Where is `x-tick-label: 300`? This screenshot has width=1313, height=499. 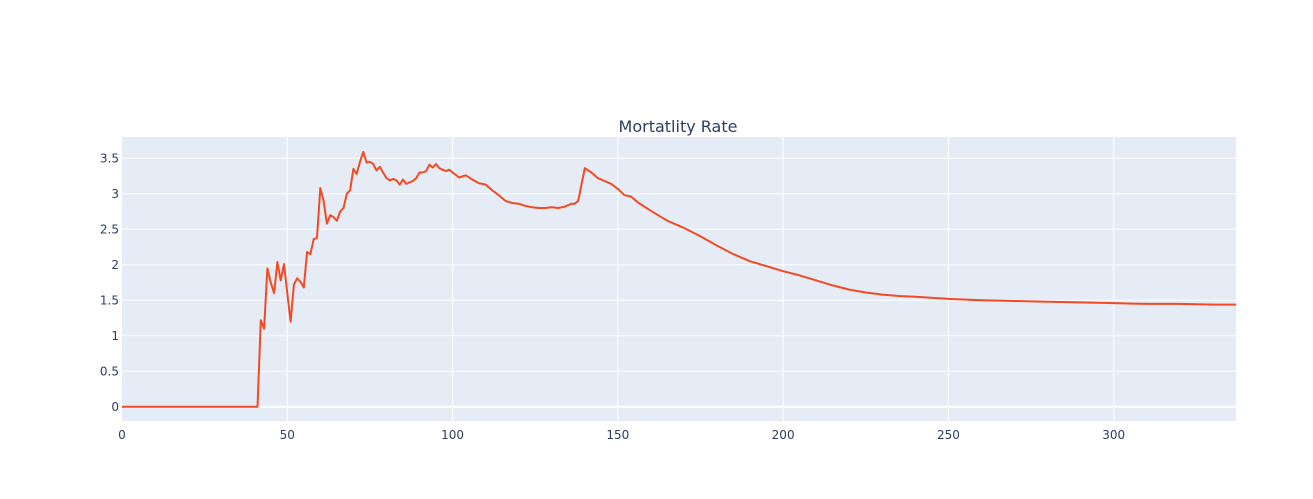
x-tick-label: 300 is located at coordinates (1113, 435).